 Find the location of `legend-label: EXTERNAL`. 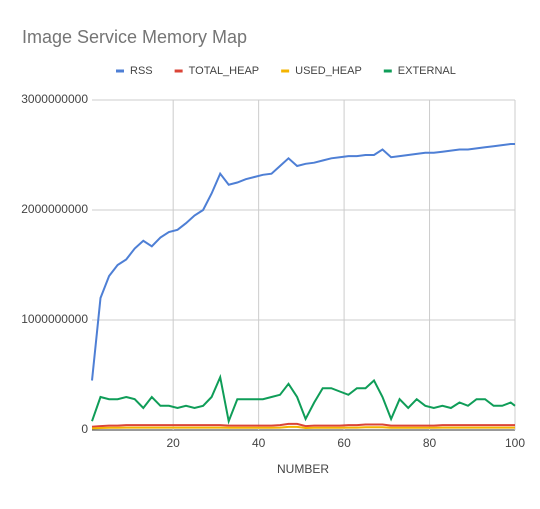

legend-label: EXTERNAL is located at coordinates (427, 71).